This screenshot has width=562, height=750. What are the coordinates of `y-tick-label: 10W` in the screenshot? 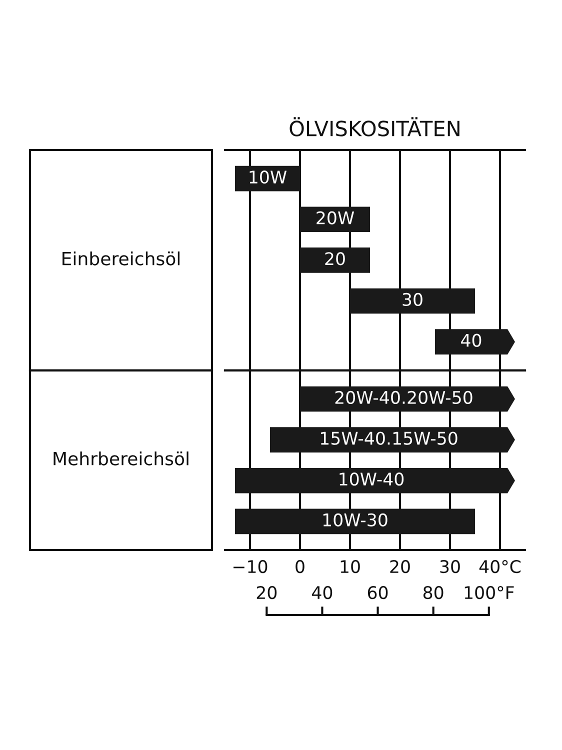 It's located at (268, 177).